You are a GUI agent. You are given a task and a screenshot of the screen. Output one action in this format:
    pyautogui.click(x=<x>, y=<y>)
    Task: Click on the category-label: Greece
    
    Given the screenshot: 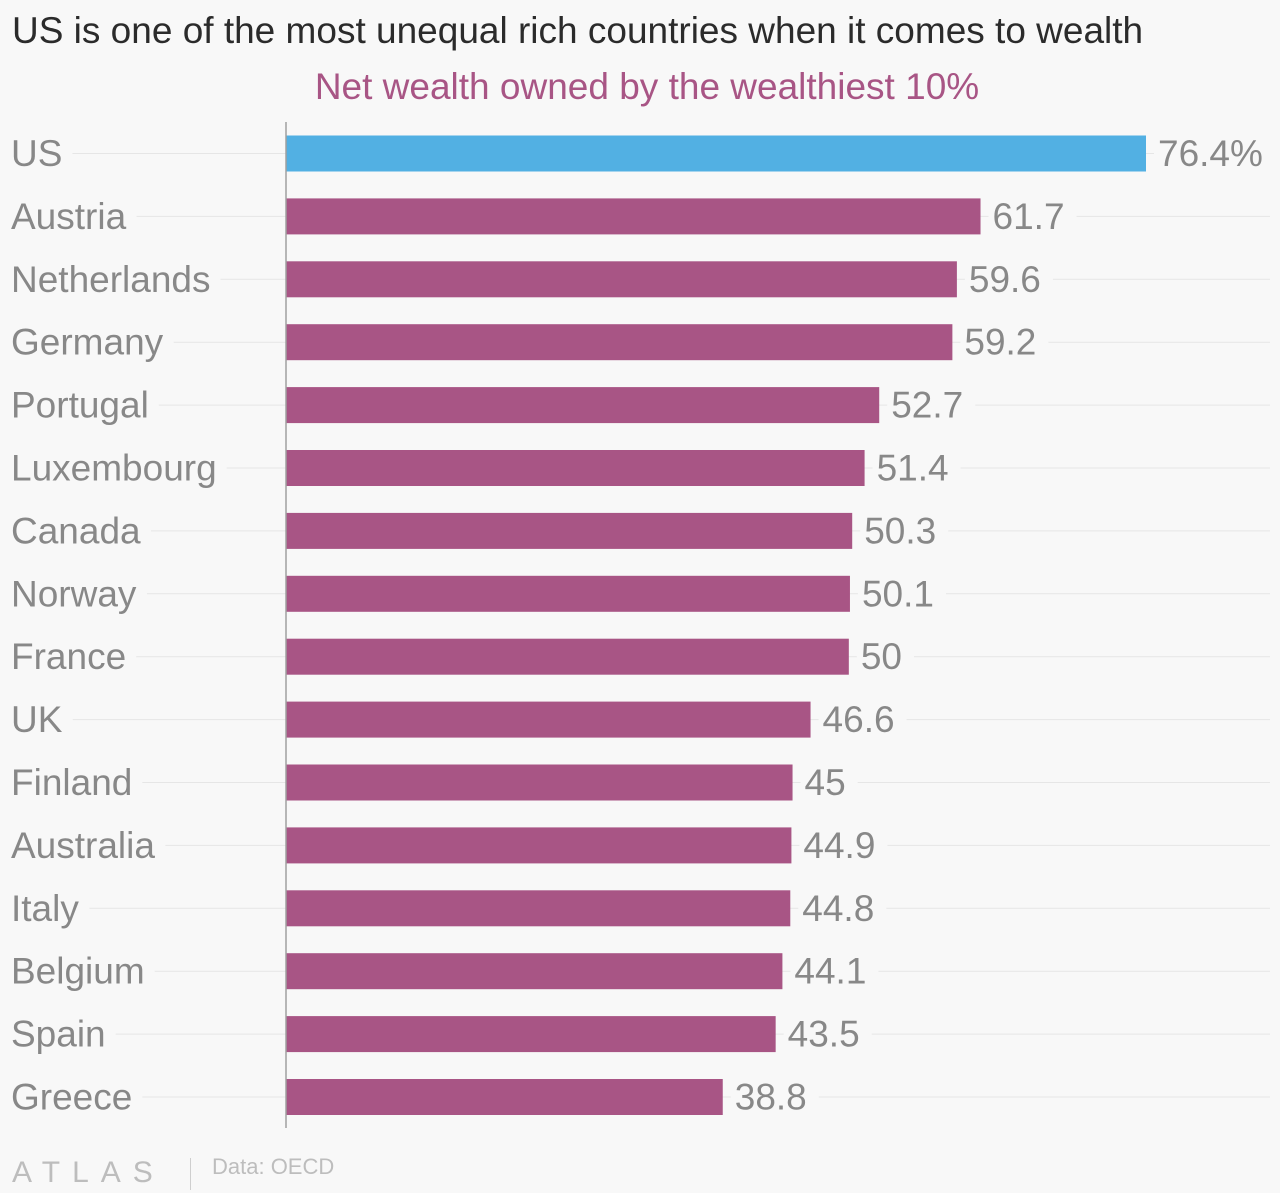 What is the action you would take?
    pyautogui.click(x=71, y=1097)
    